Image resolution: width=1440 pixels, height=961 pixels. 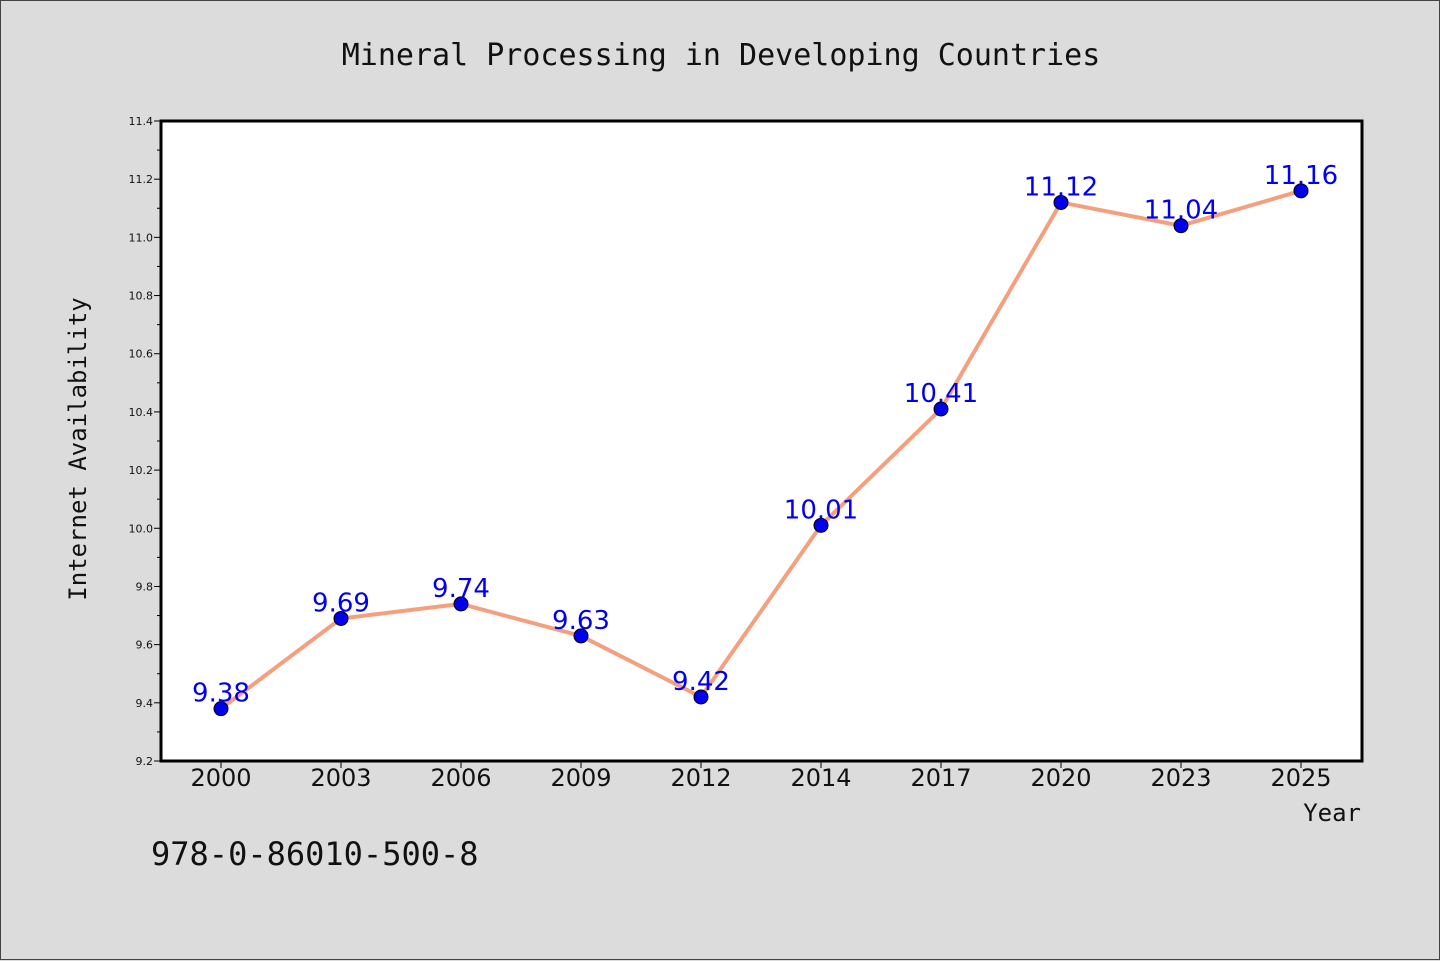 I want to click on data-label: 9.42, so click(x=701, y=682).